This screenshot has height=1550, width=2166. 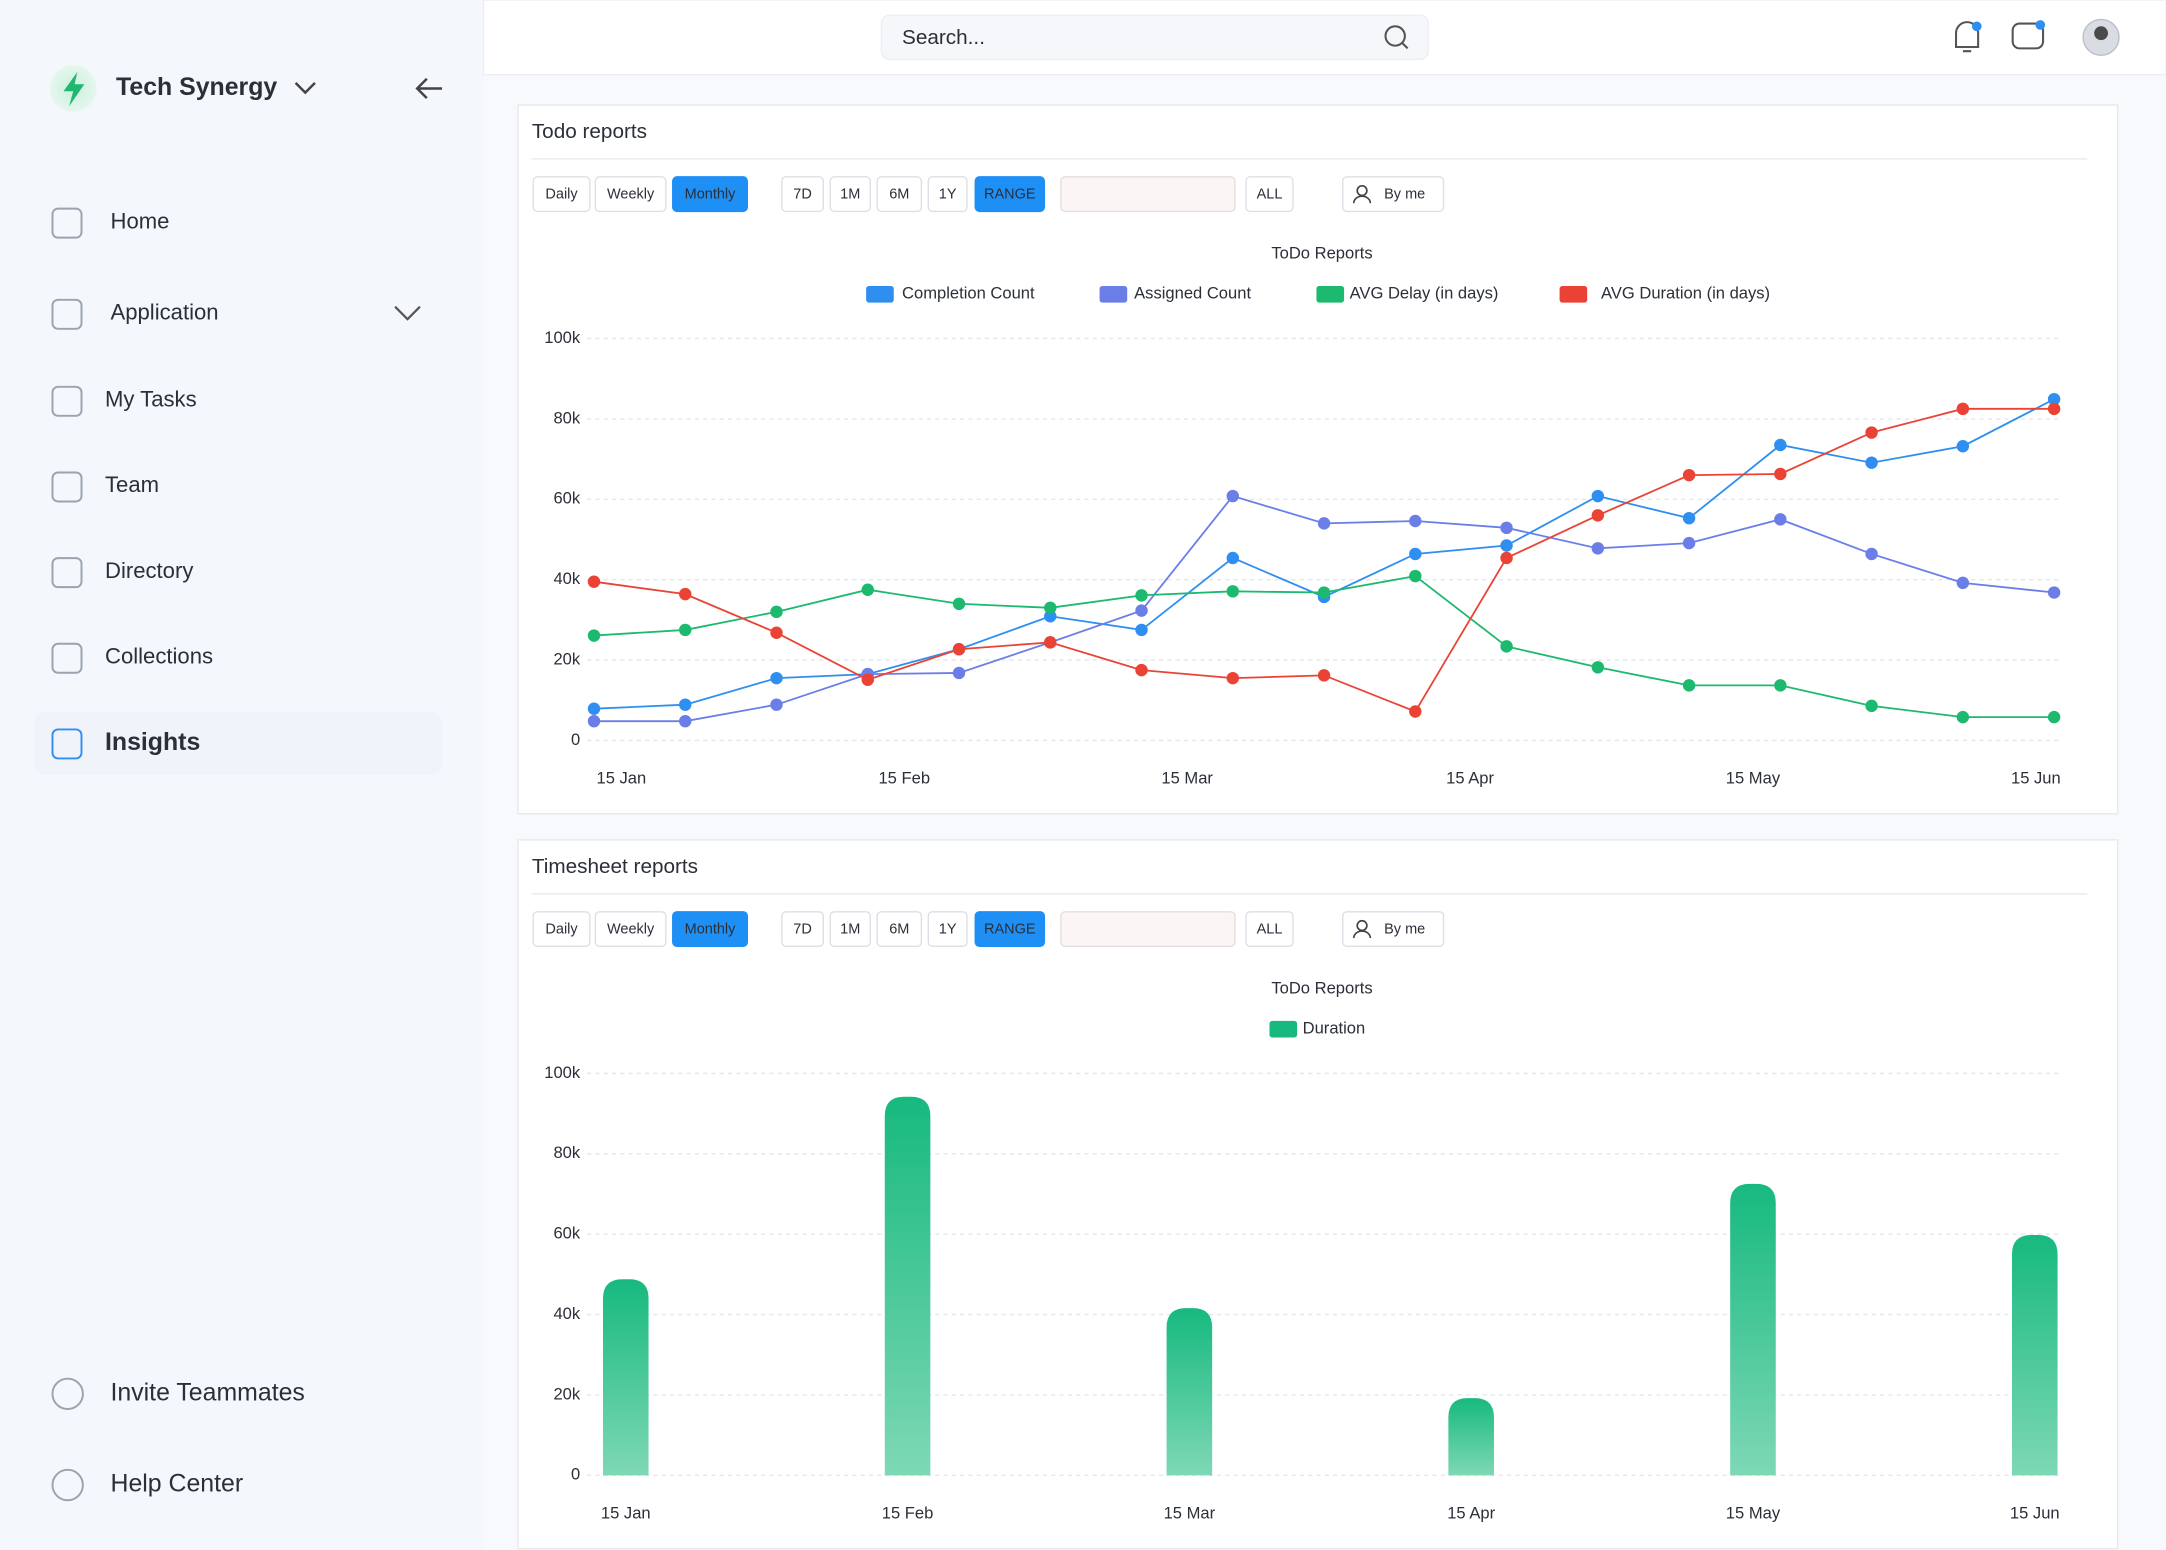 I want to click on legend-label: AVG Duration (in days), so click(x=1685, y=293).